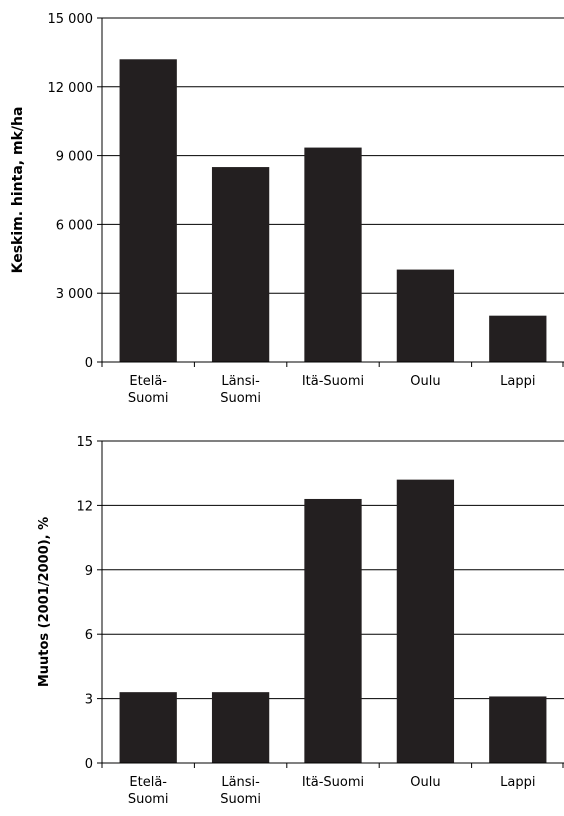  What do you see at coordinates (89, 571) in the screenshot?
I see `chart-2-y-tick-label: 9` at bounding box center [89, 571].